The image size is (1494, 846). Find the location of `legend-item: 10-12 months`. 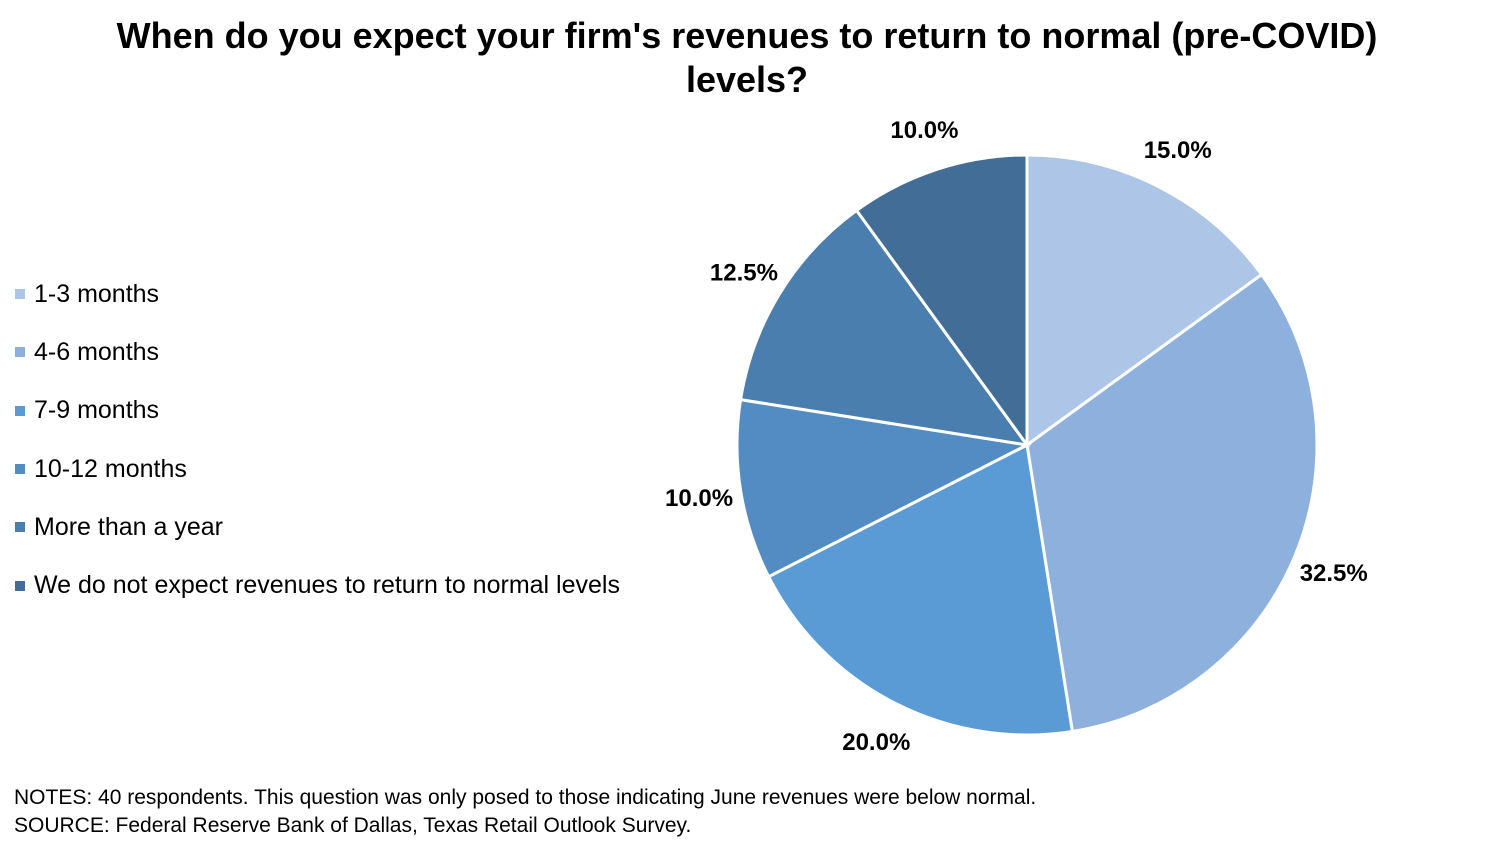

legend-item: 10-12 months is located at coordinates (317, 469).